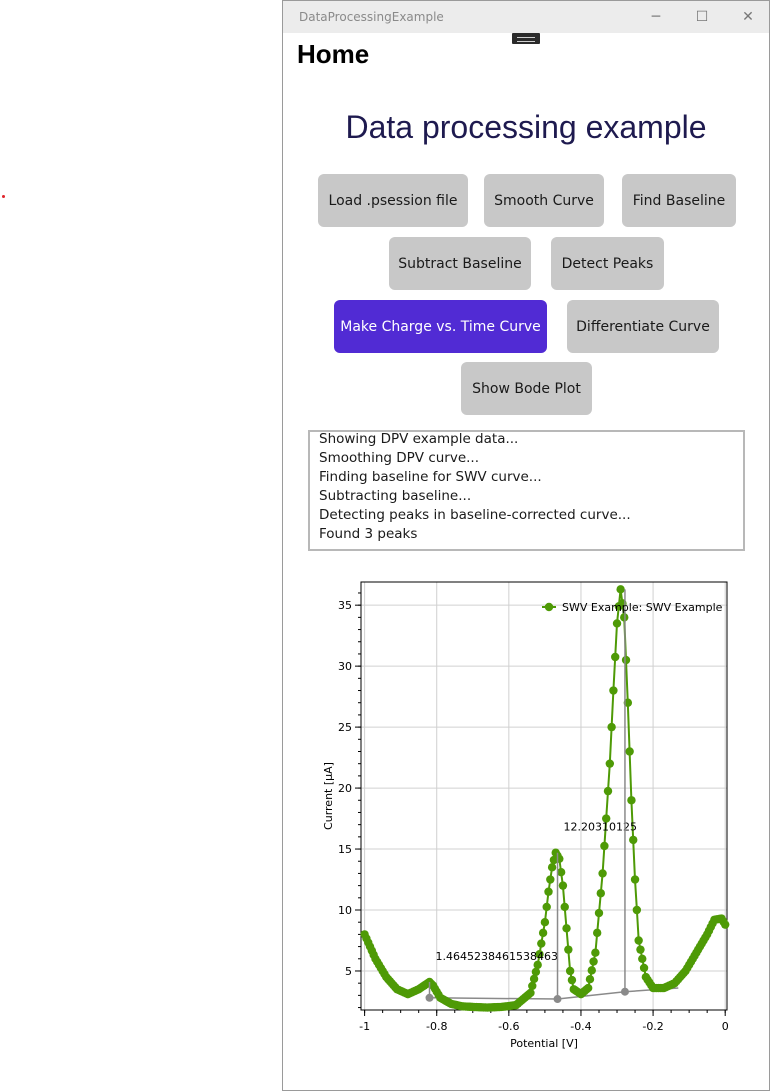  What do you see at coordinates (3, 196) in the screenshot?
I see `stray-red-dot` at bounding box center [3, 196].